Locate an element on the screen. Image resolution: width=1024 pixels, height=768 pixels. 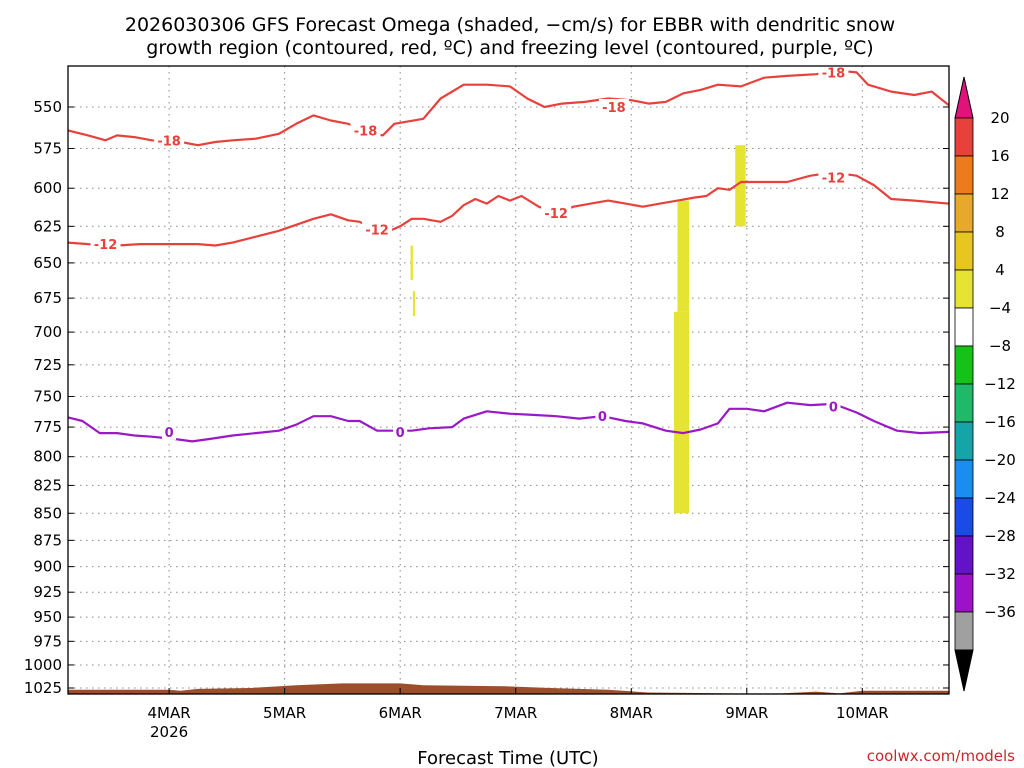
colorbar-label: −8 is located at coordinates (1000, 346).